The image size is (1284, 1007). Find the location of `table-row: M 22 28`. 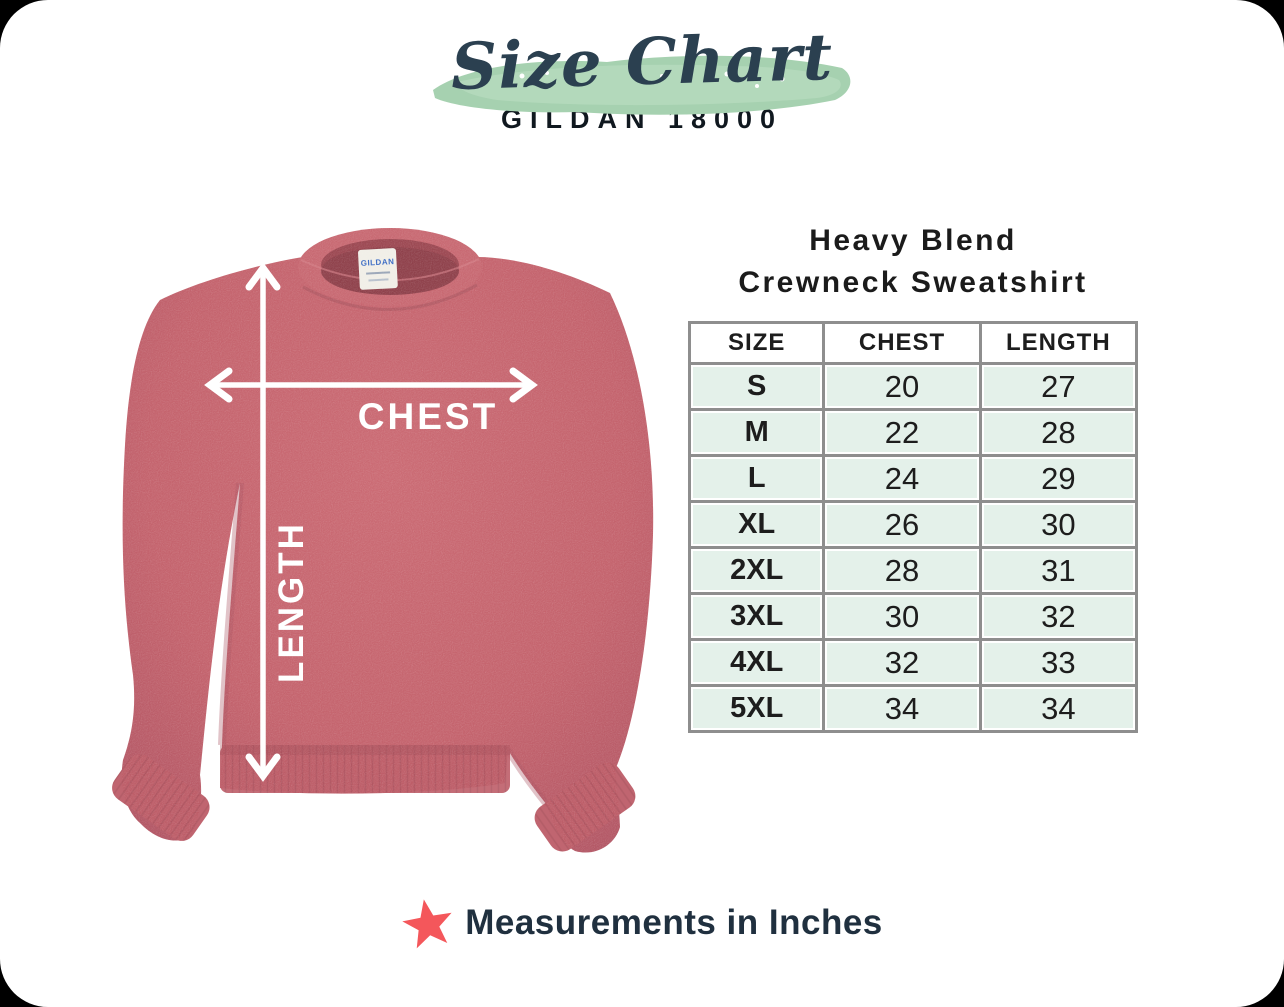

table-row: M 22 28 is located at coordinates (913, 432).